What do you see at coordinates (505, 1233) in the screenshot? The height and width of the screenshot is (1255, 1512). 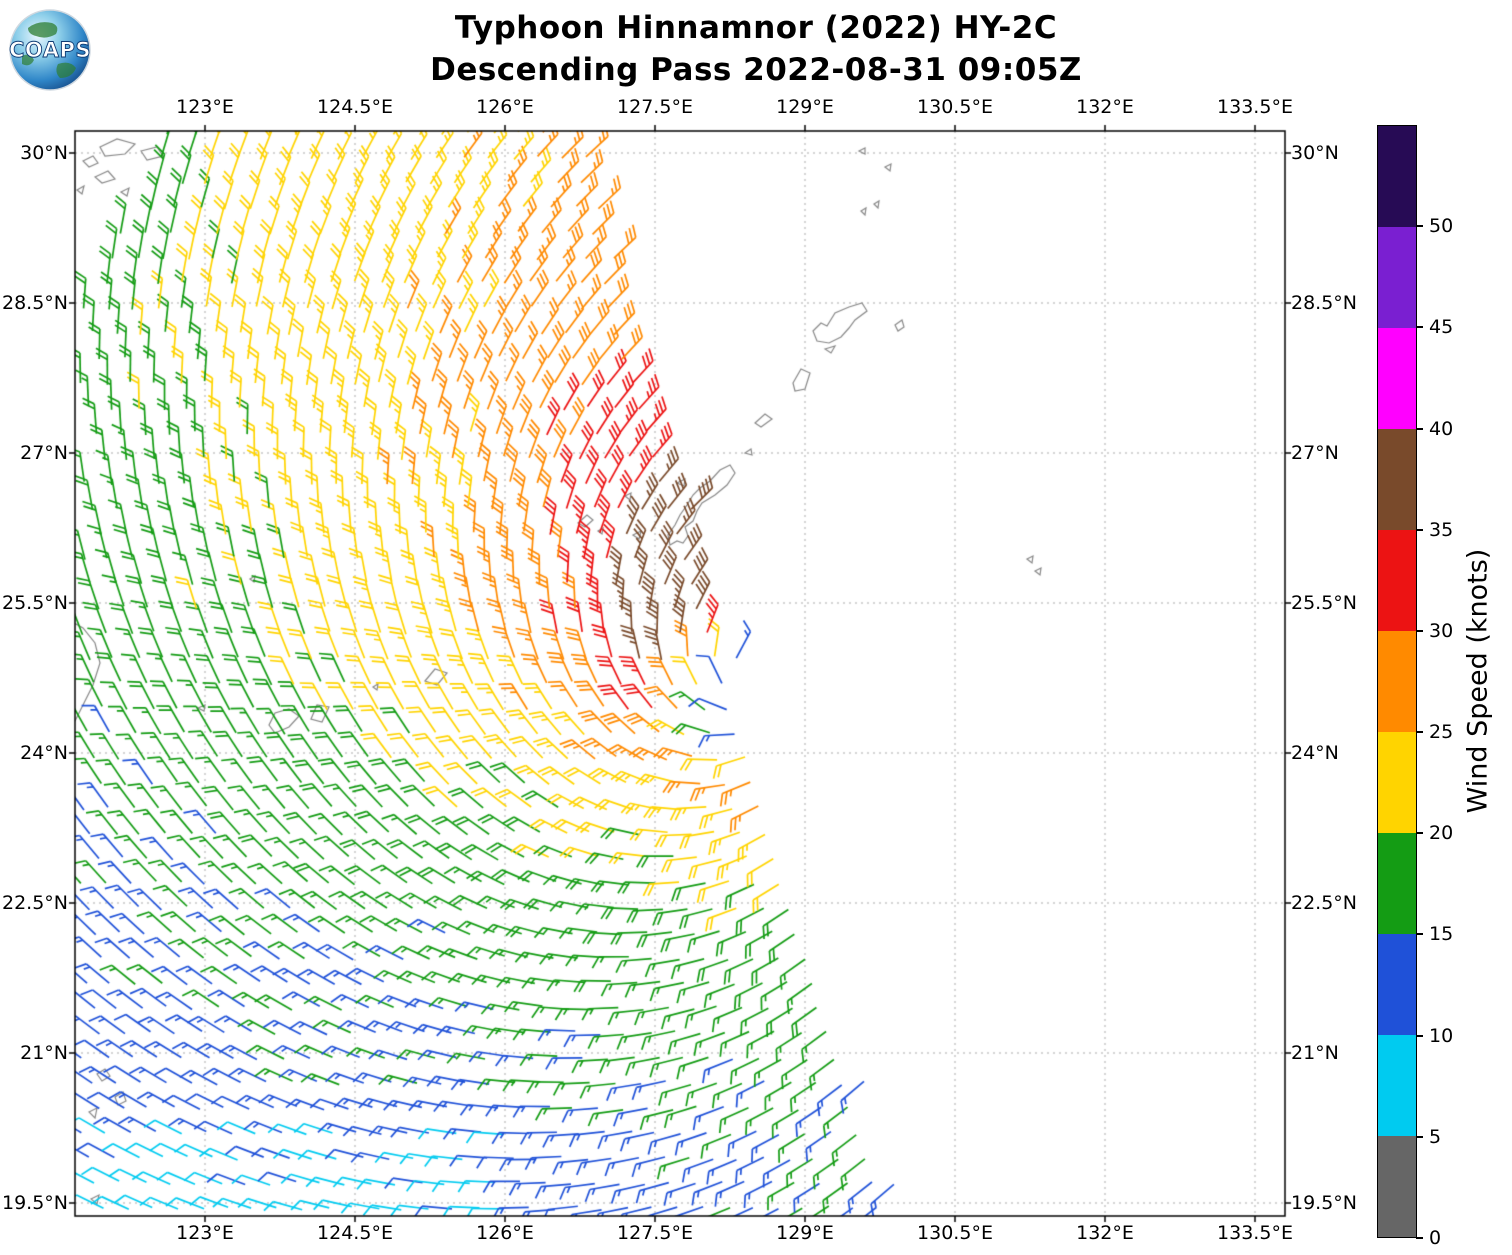 I see `x-tick-label-bottom: 126°E` at bounding box center [505, 1233].